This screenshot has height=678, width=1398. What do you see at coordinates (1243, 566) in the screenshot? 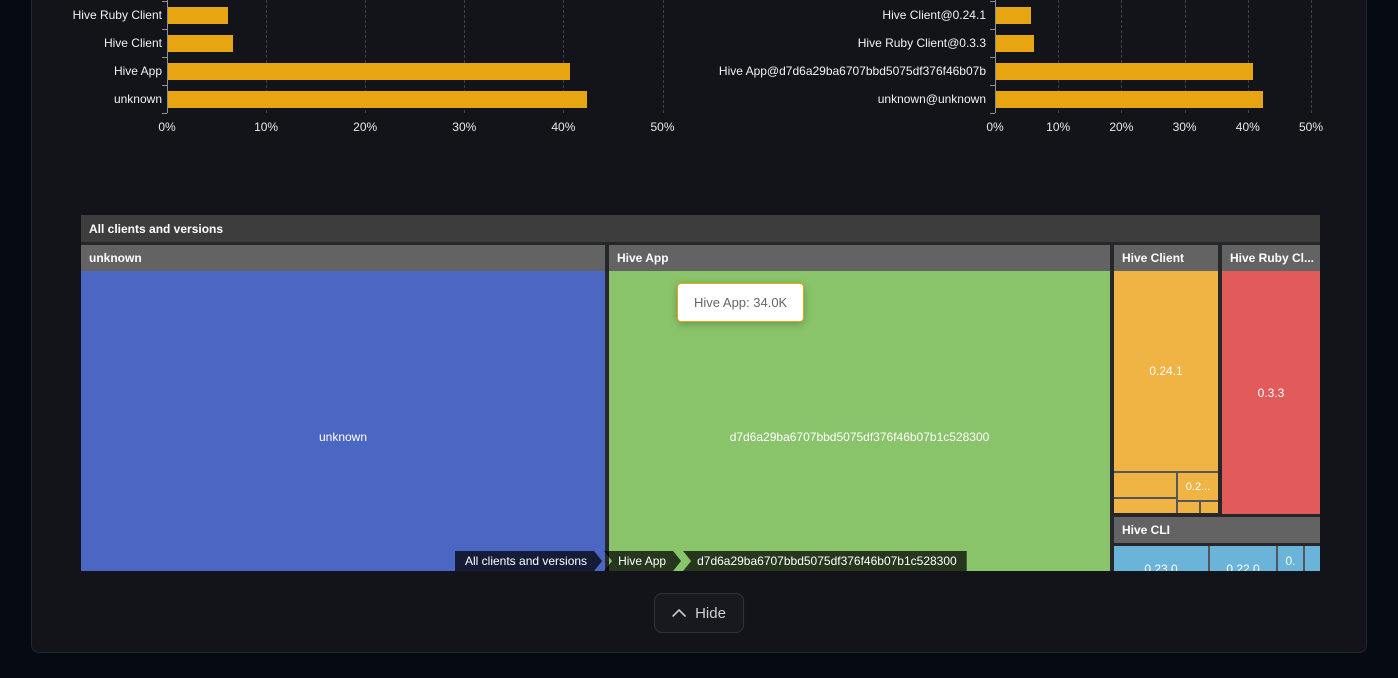
I see `treemap-cell-label: 0.22.0` at bounding box center [1243, 566].